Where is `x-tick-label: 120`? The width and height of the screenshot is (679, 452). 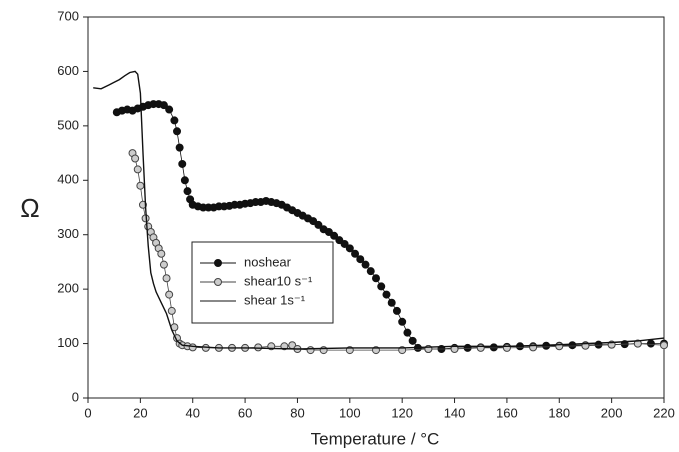 x-tick-label: 120 is located at coordinates (402, 412).